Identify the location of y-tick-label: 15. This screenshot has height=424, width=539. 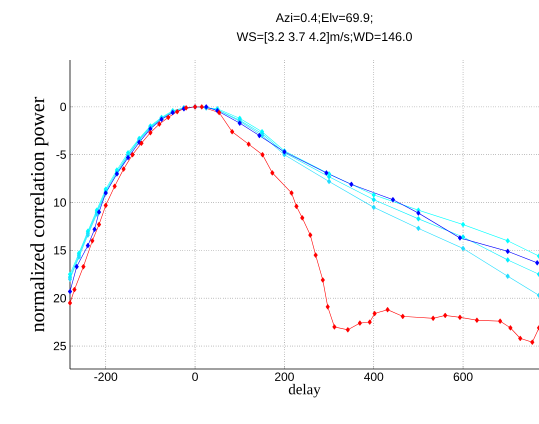
(60, 250).